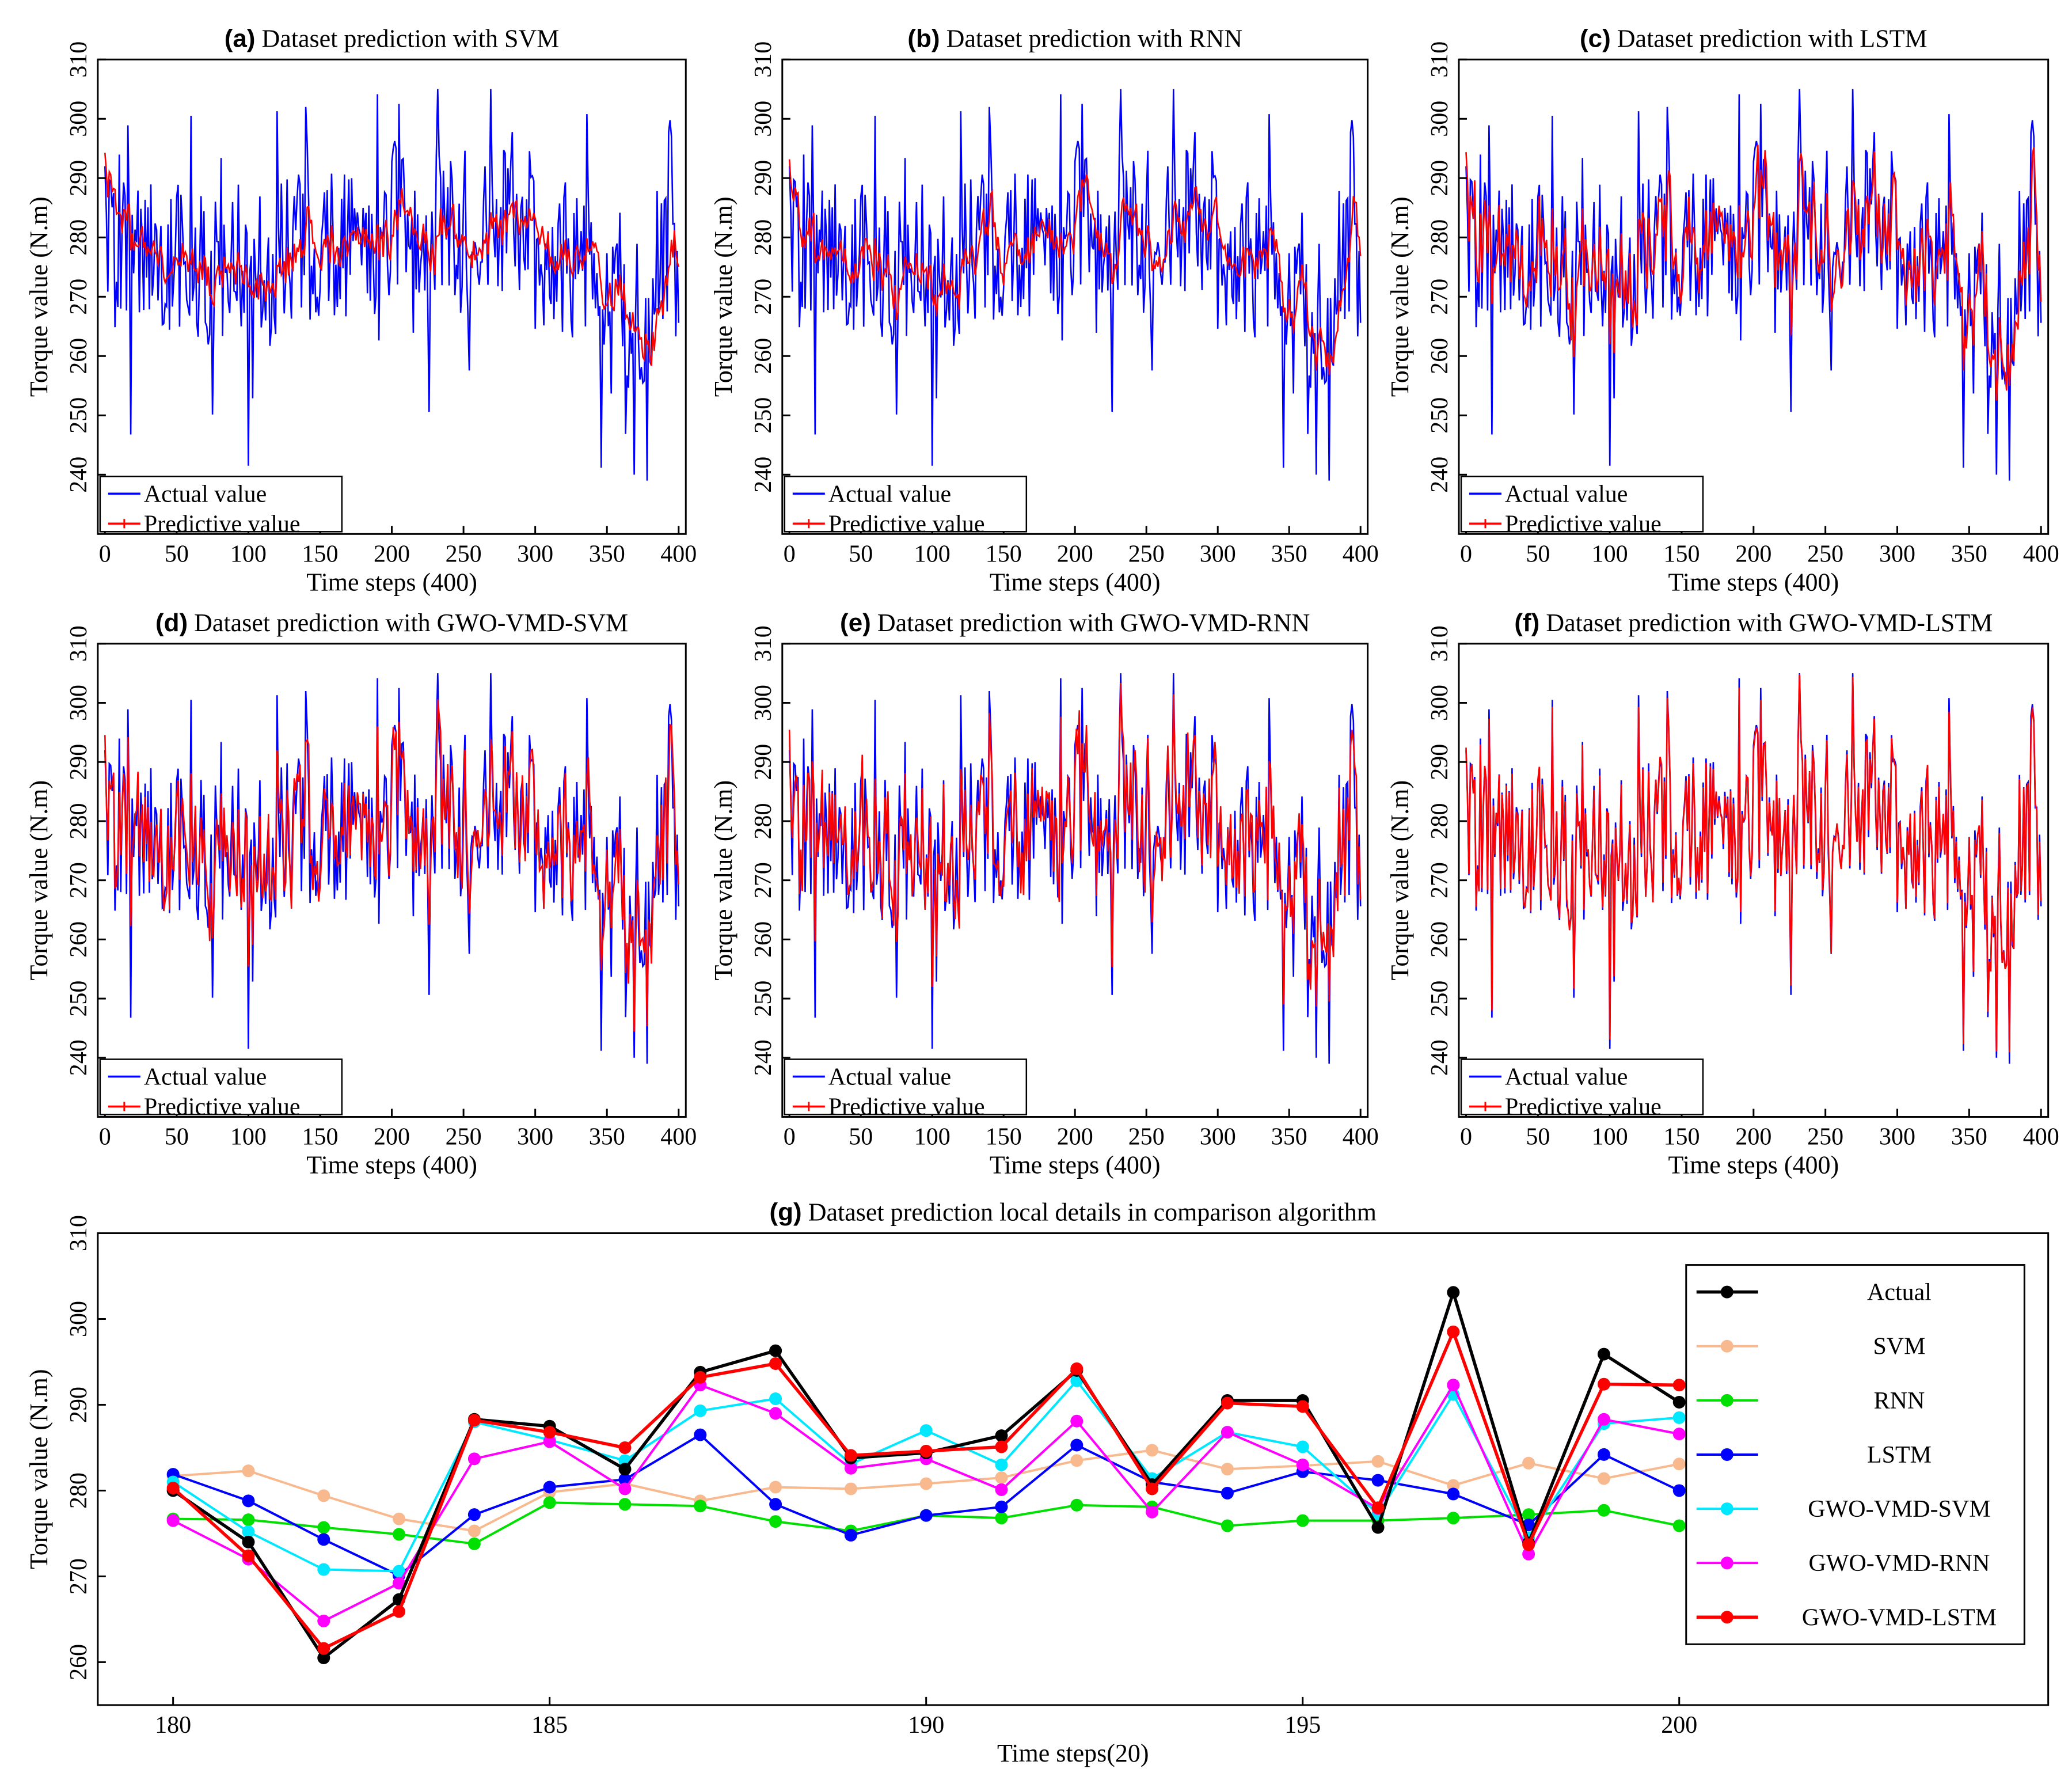 The width and height of the screenshot is (2072, 1784). Describe the element at coordinates (723, 297) in the screenshot. I see `panel-b-ylabel: Torque value (N.m)` at that location.